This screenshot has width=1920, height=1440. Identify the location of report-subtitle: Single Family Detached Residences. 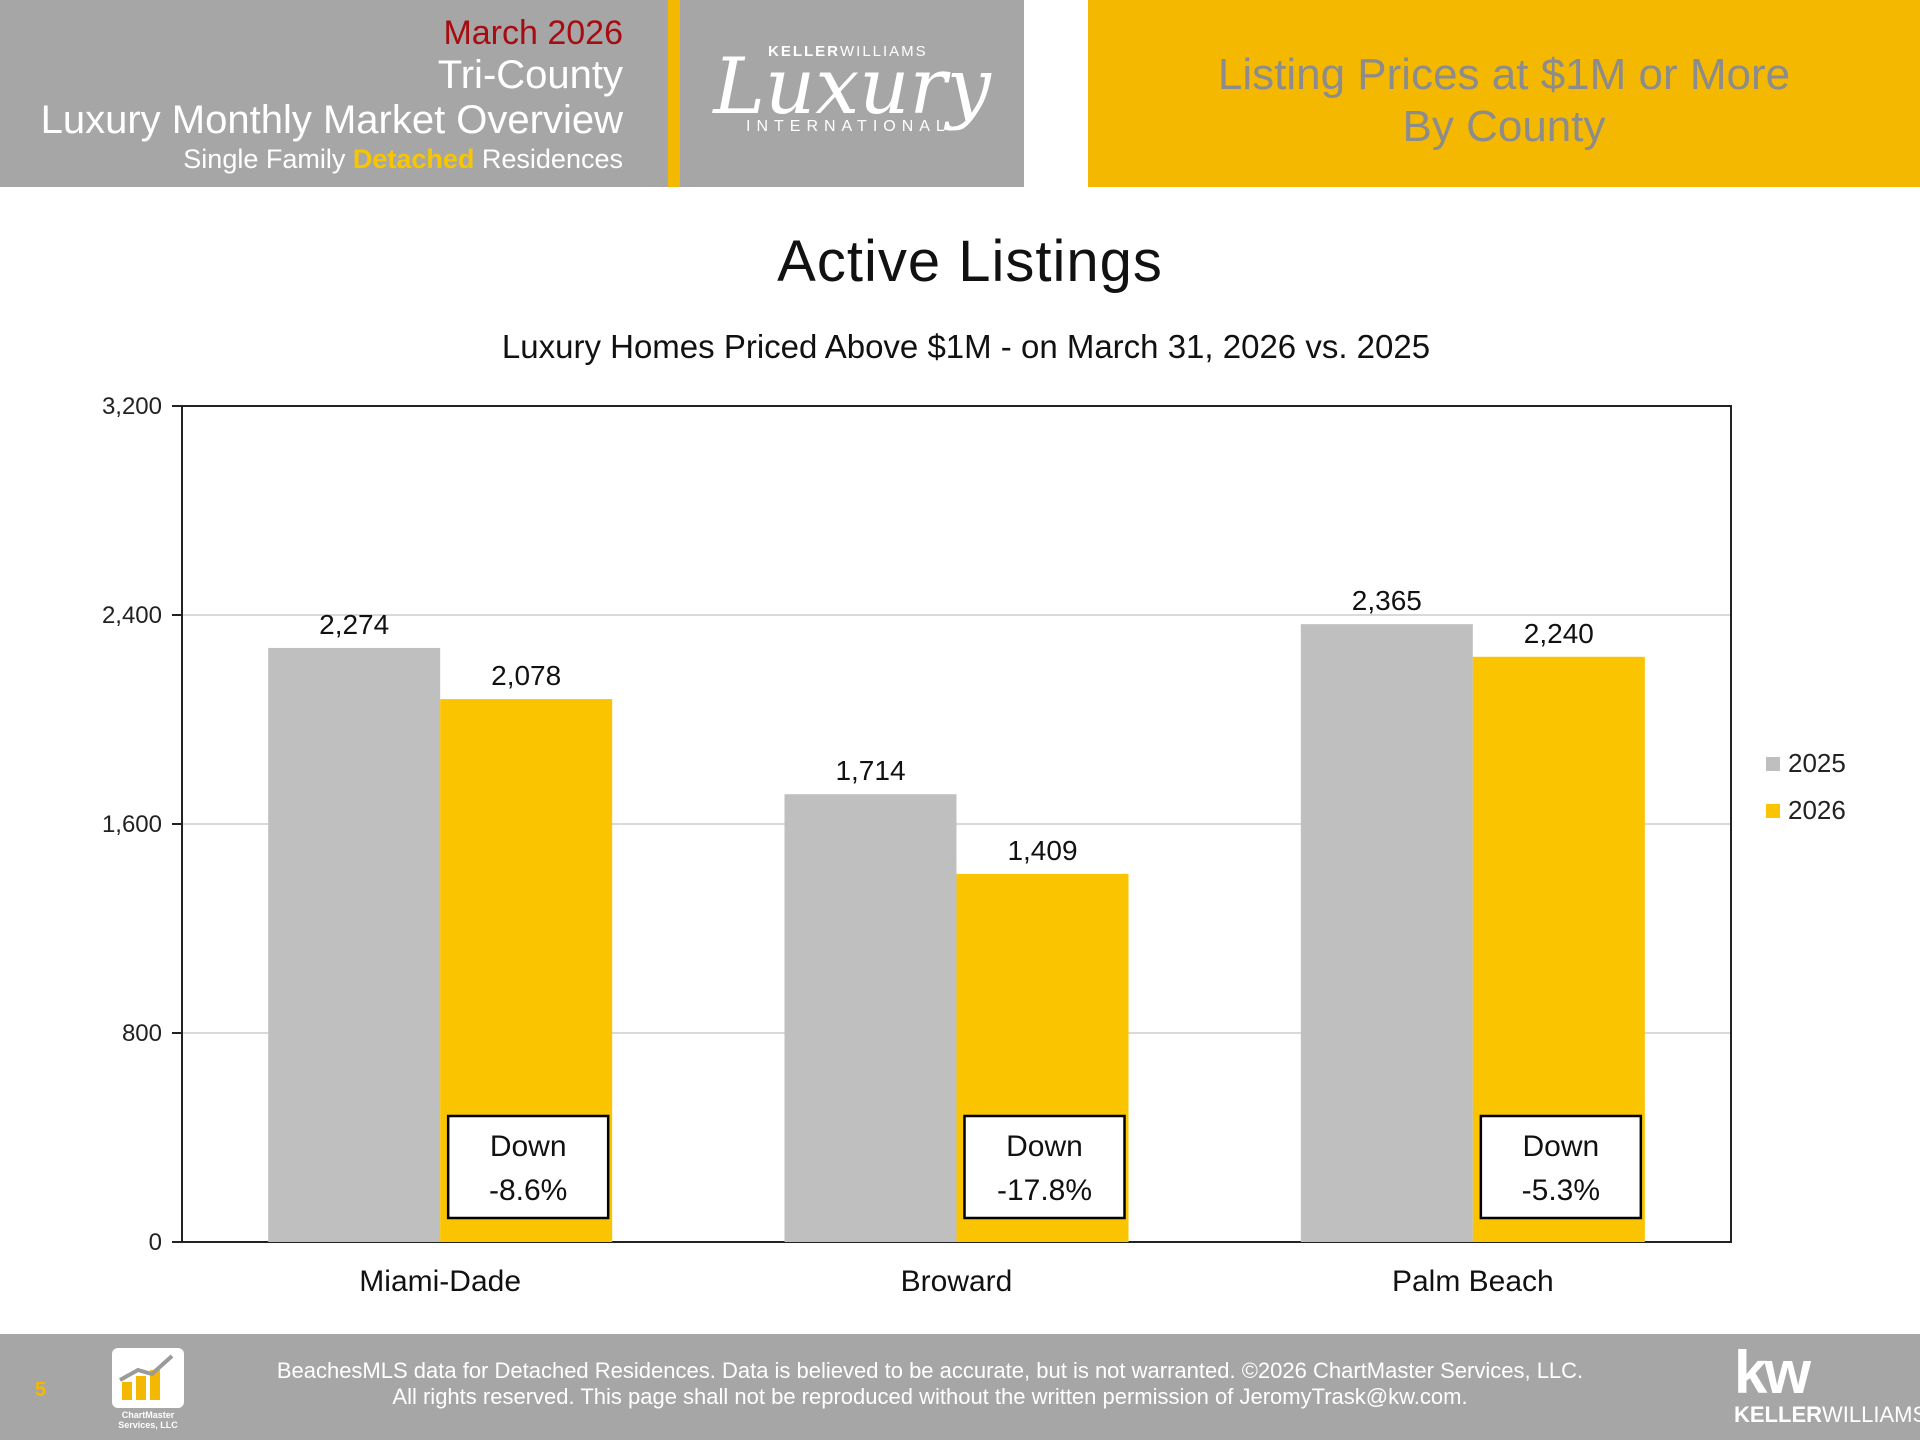
(403, 159).